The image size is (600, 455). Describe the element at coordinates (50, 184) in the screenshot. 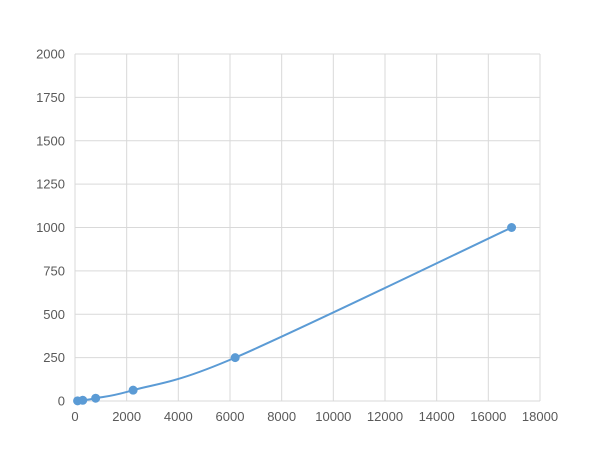

I see `y-tick-label: 1250` at that location.